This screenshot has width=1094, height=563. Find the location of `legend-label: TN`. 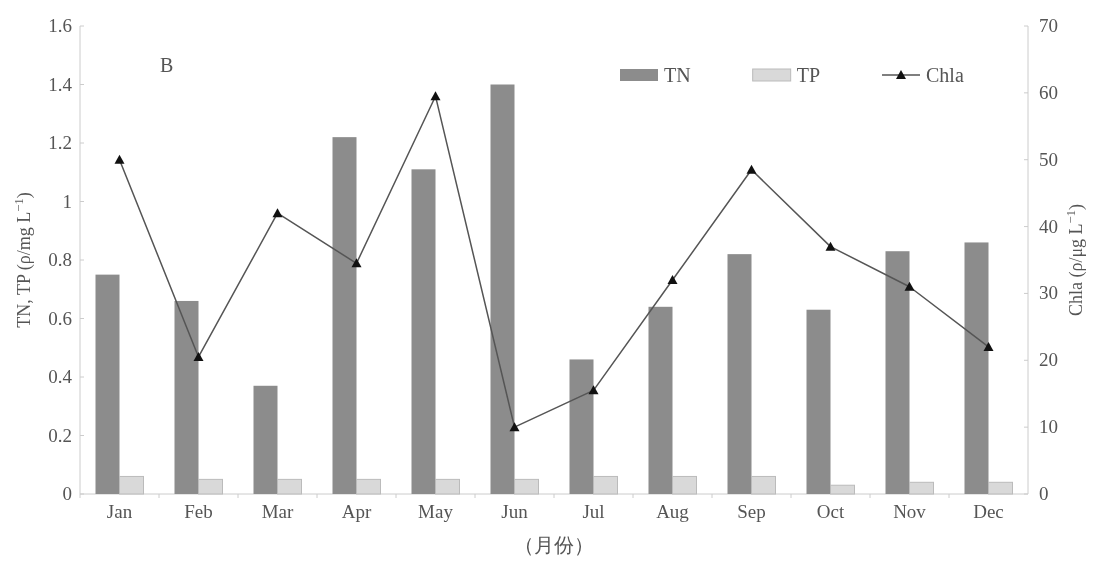

legend-label: TN is located at coordinates (677, 75).